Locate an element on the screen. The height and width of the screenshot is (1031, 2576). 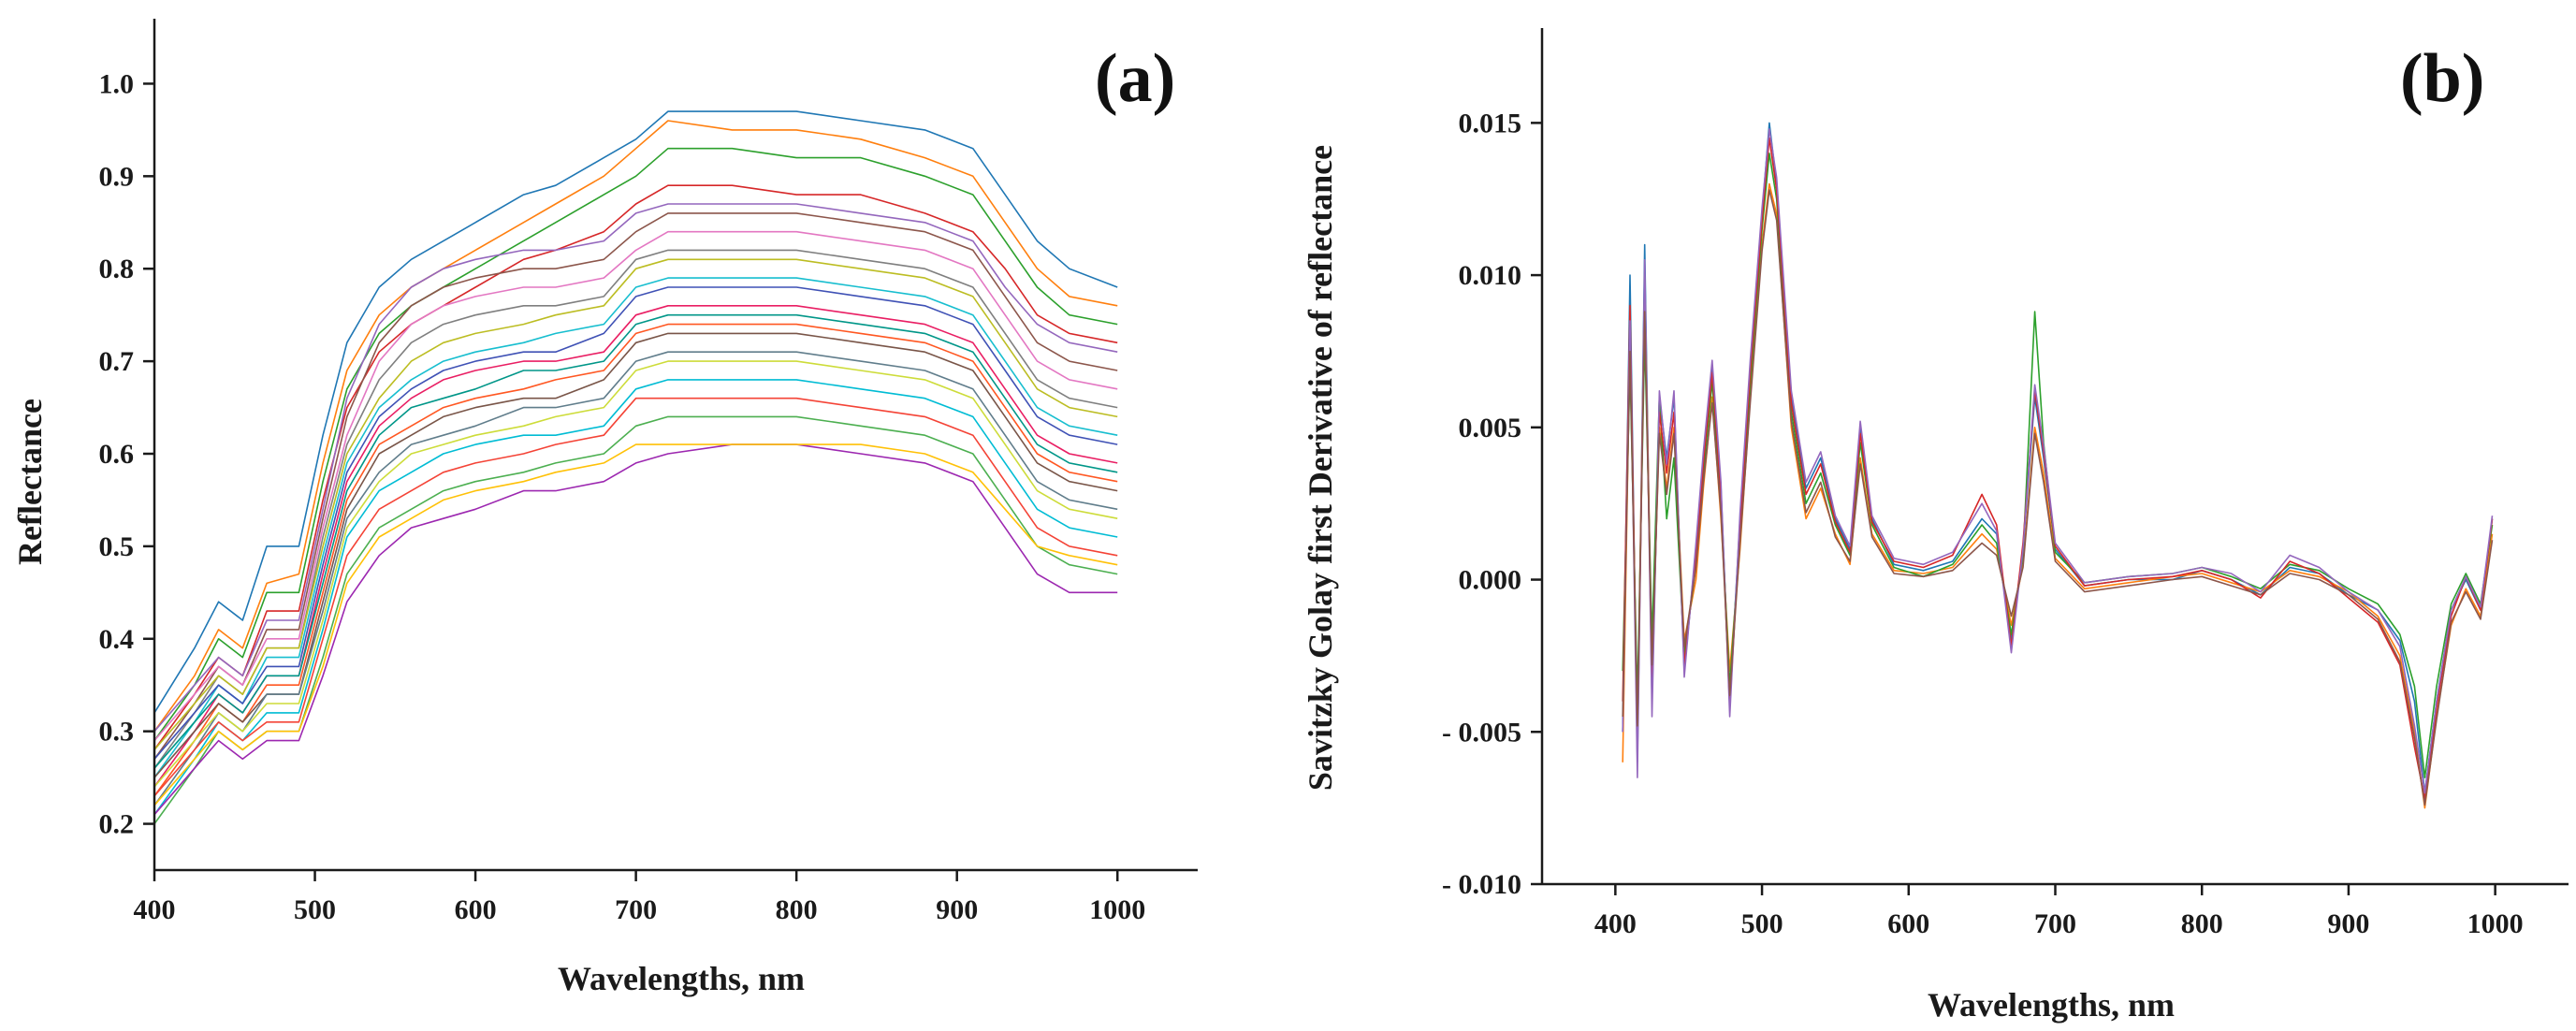
panel-a-x-tick-label: 900 is located at coordinates (957, 909).